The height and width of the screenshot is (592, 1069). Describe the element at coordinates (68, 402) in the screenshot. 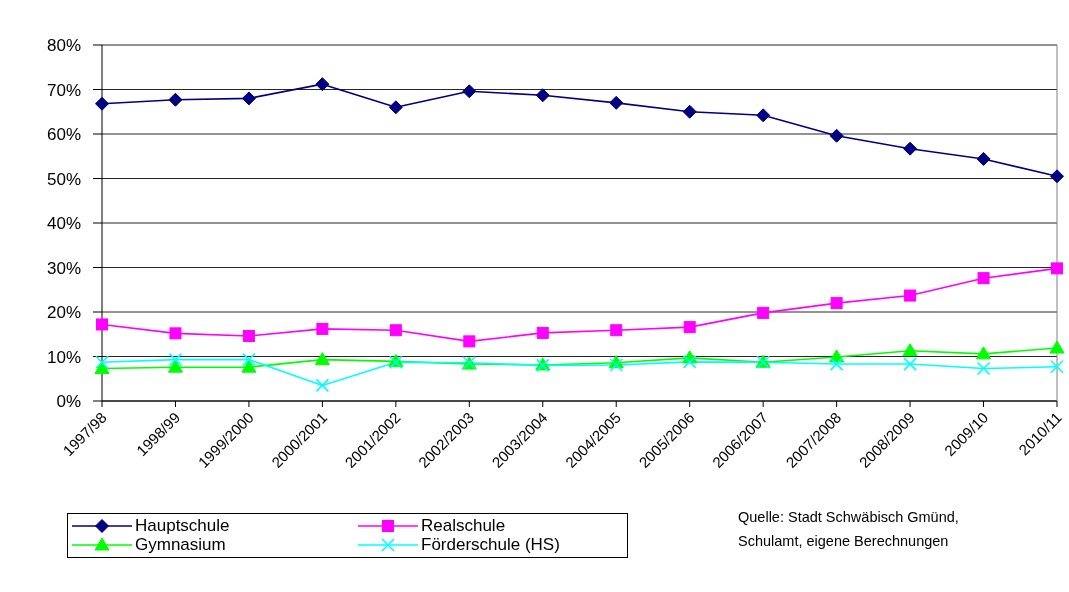

I see `y-tick-label: 0%` at that location.